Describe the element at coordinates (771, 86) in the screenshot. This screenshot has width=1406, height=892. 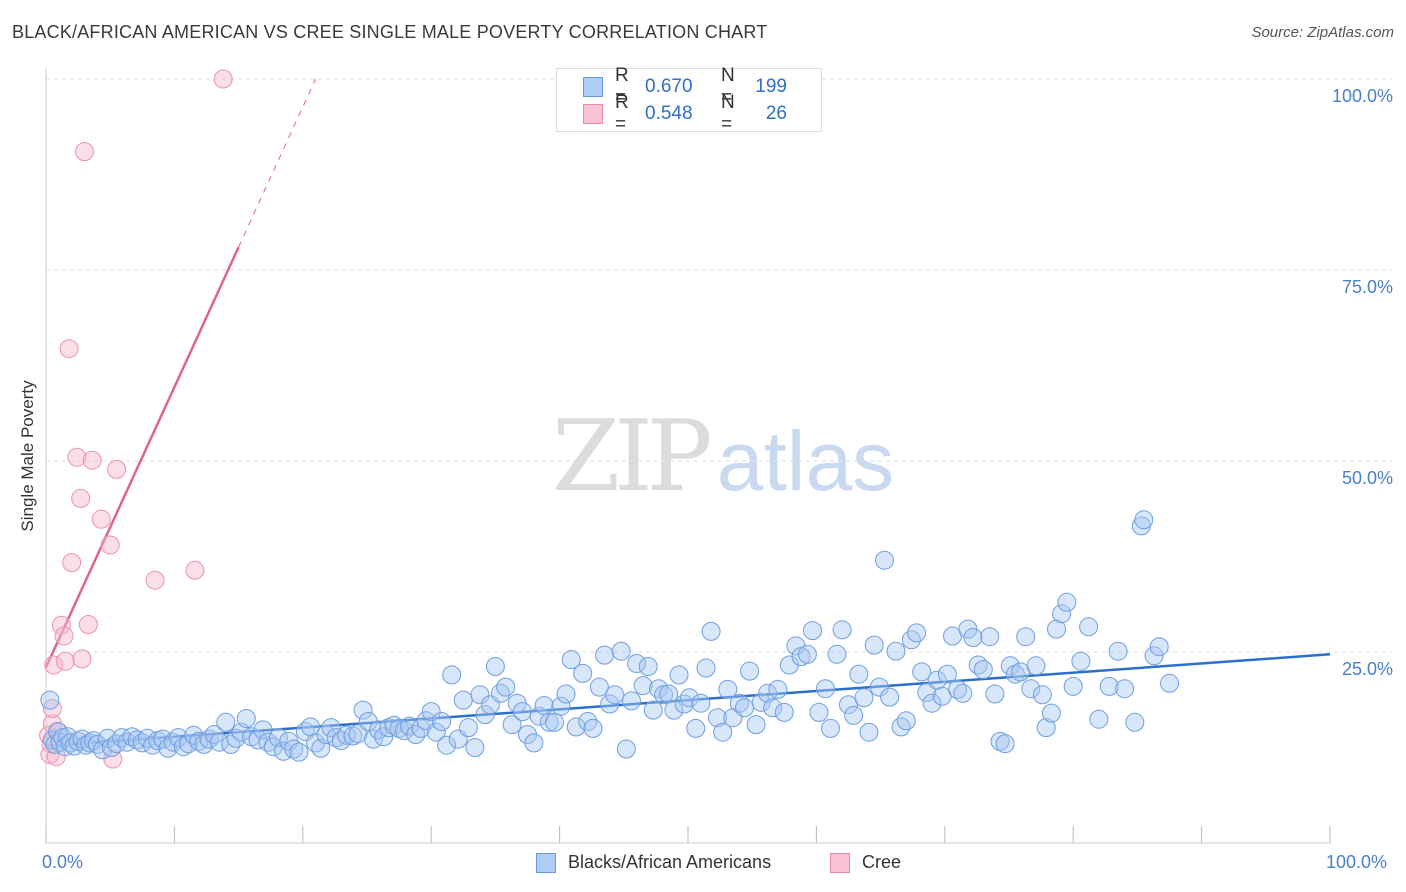
I see `legend-n-value: 199` at that location.